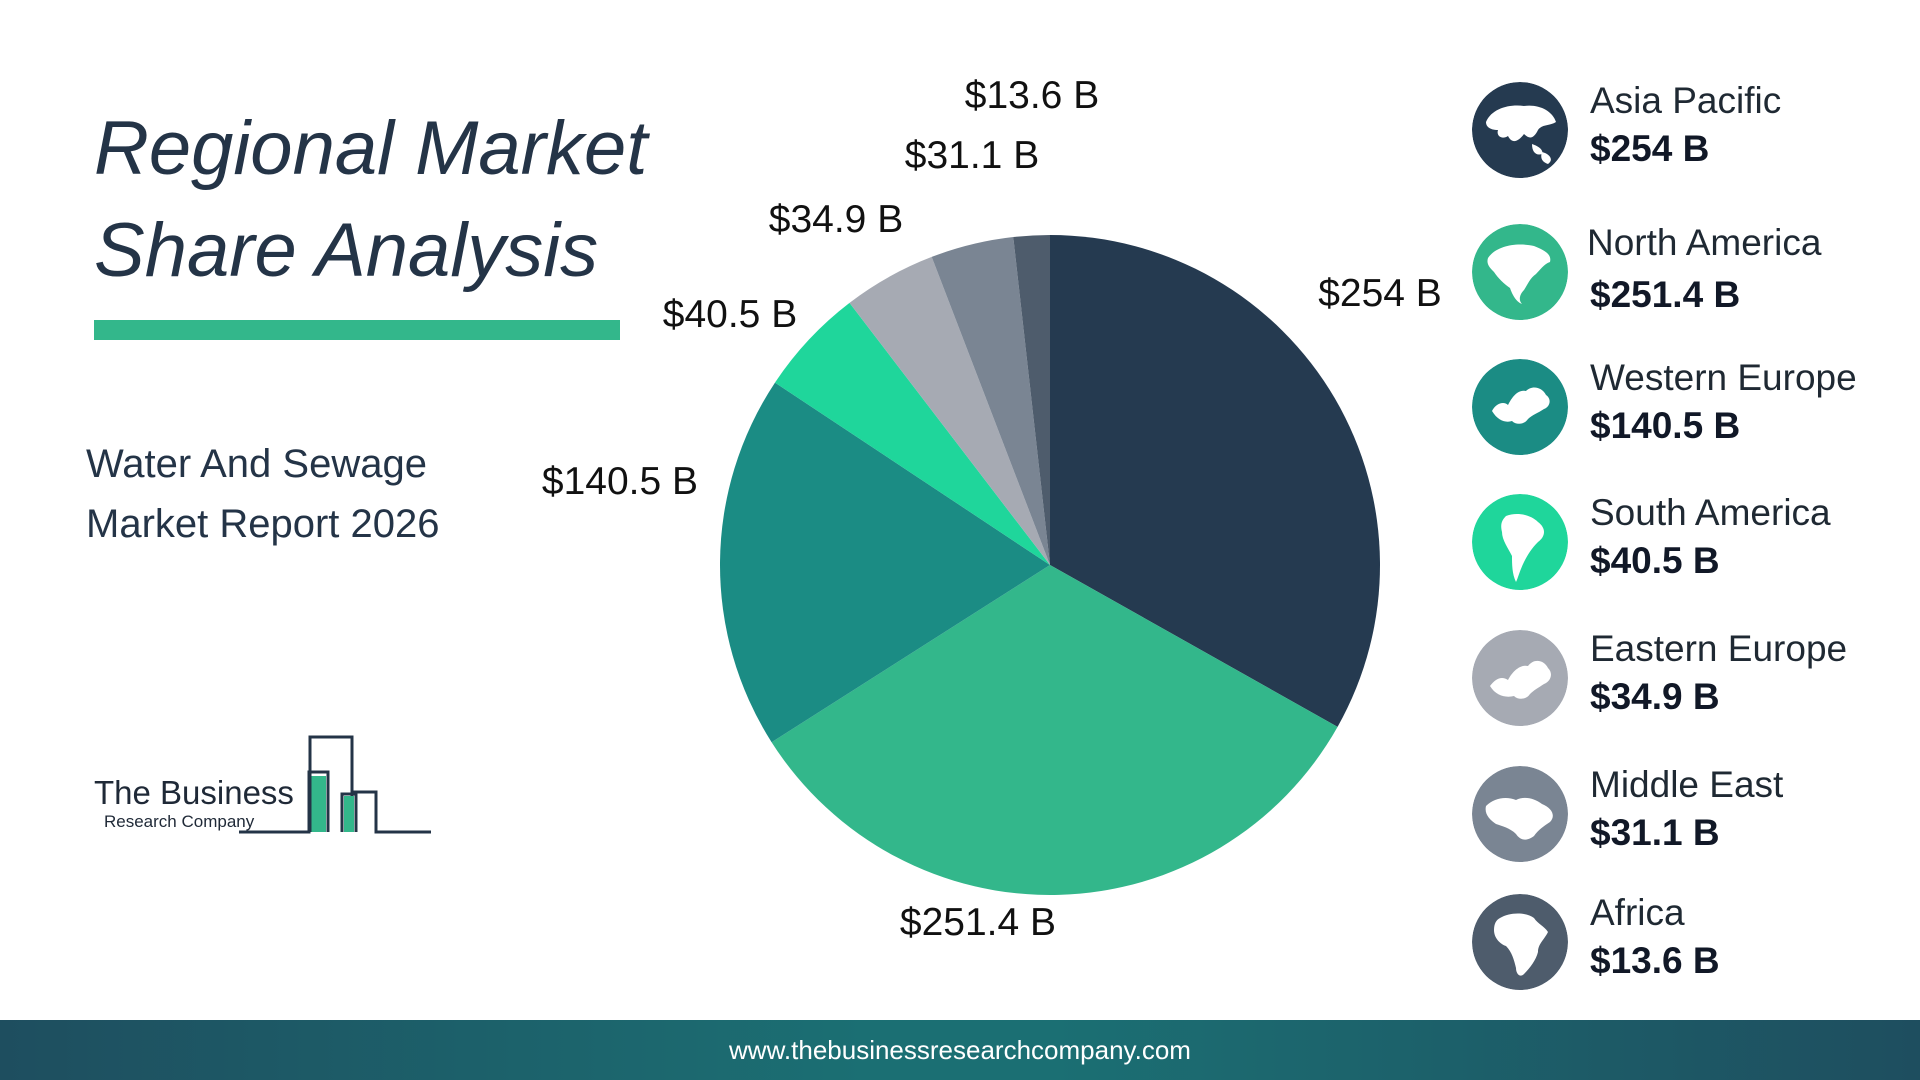 This screenshot has width=1920, height=1080. I want to click on legend-item-western-europe: Western Europe $140.5 B, so click(1692, 407).